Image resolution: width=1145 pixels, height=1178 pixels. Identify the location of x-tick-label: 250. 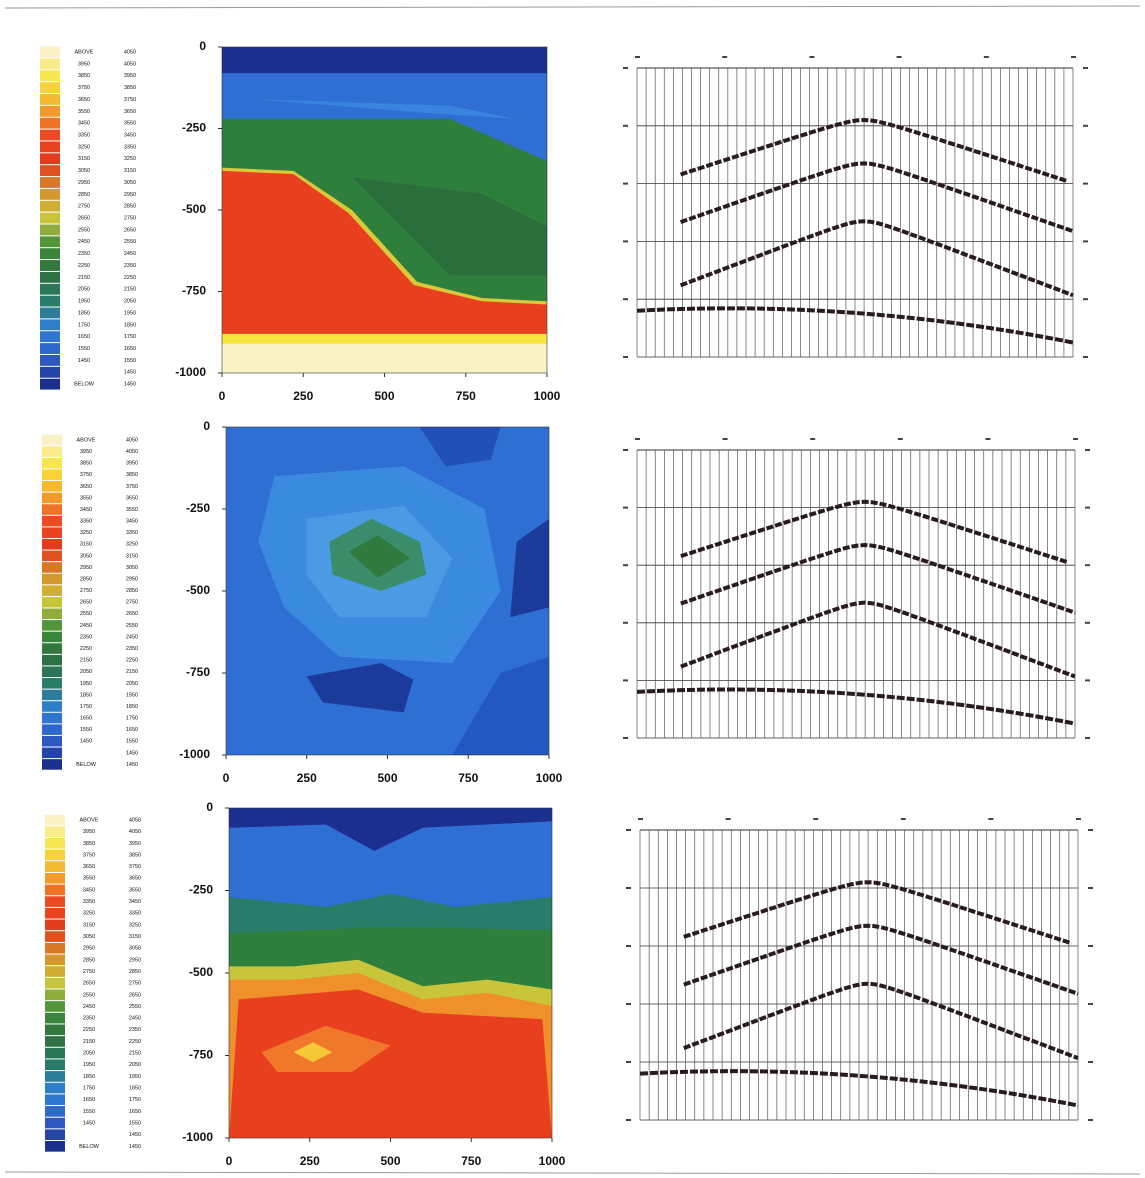
(310, 1161).